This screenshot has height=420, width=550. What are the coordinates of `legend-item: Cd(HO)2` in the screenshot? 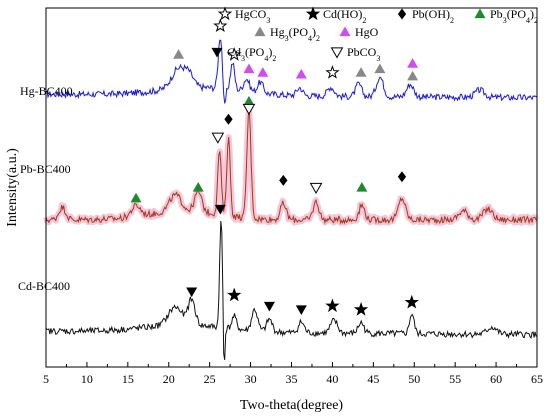 It's located at (335, 15).